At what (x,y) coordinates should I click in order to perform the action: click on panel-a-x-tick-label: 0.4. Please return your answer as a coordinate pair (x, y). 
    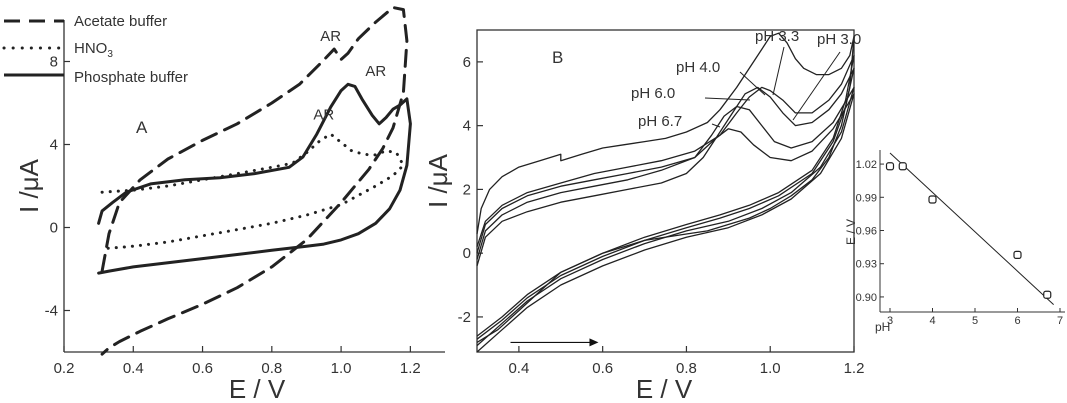
    Looking at the image, I should click on (133, 368).